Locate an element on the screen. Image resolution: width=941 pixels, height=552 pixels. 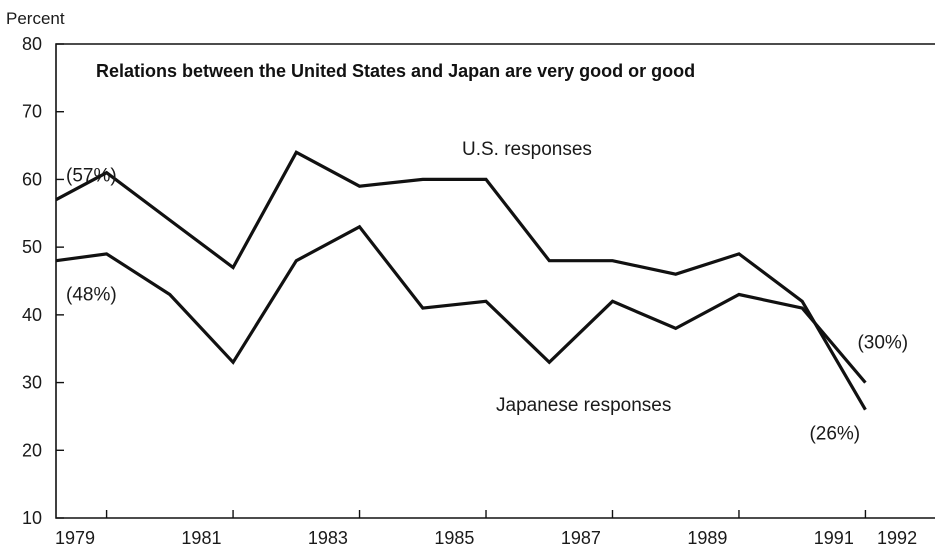
value-annotation: (57%) is located at coordinates (91, 176).